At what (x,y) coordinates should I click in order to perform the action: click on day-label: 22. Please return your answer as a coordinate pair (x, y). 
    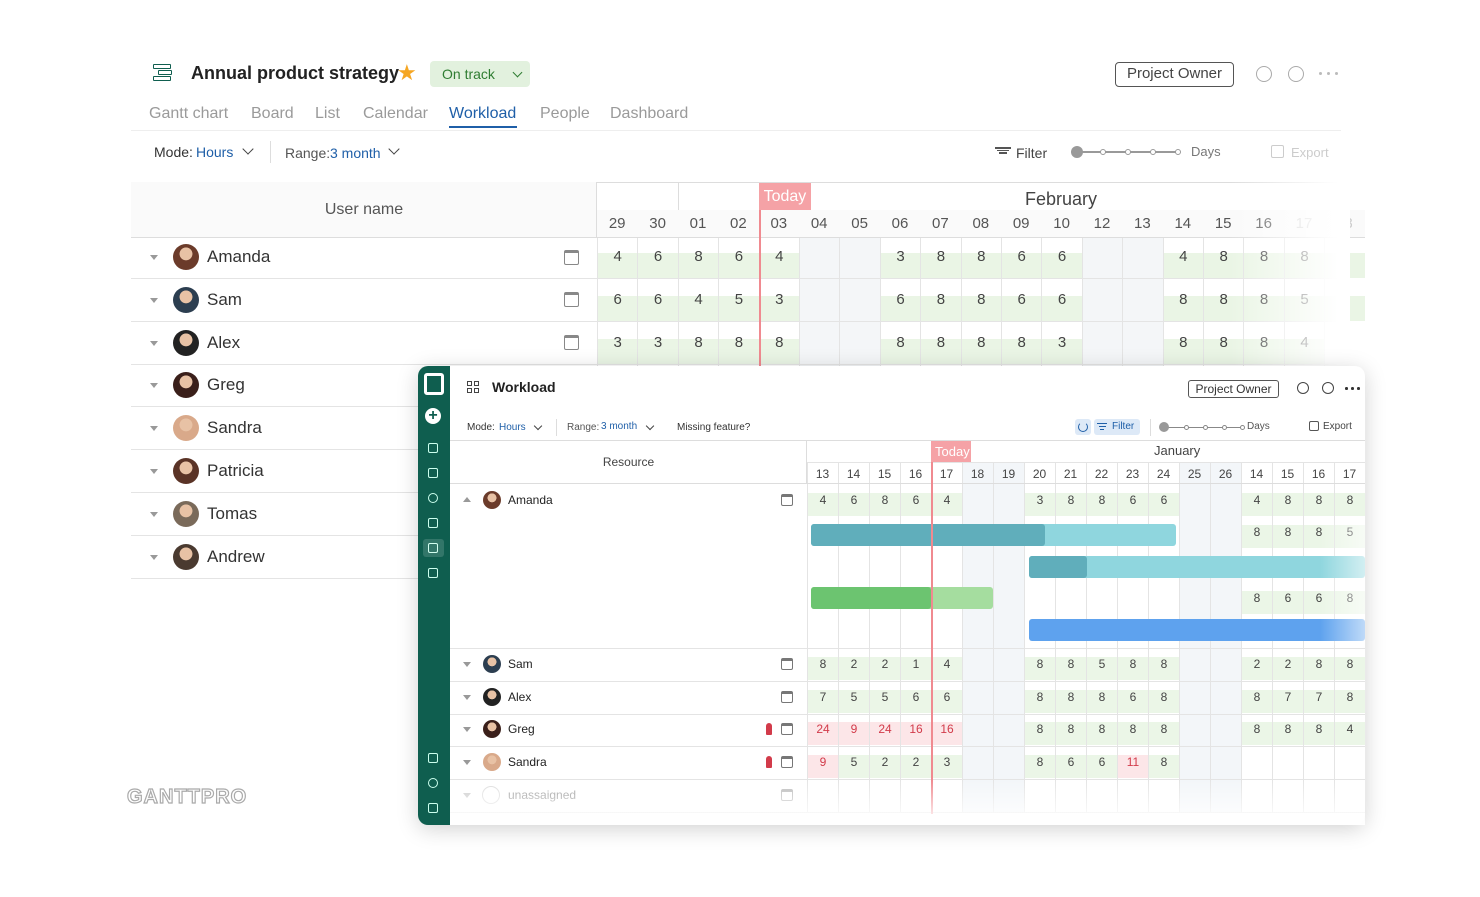
    Looking at the image, I should click on (1101, 473).